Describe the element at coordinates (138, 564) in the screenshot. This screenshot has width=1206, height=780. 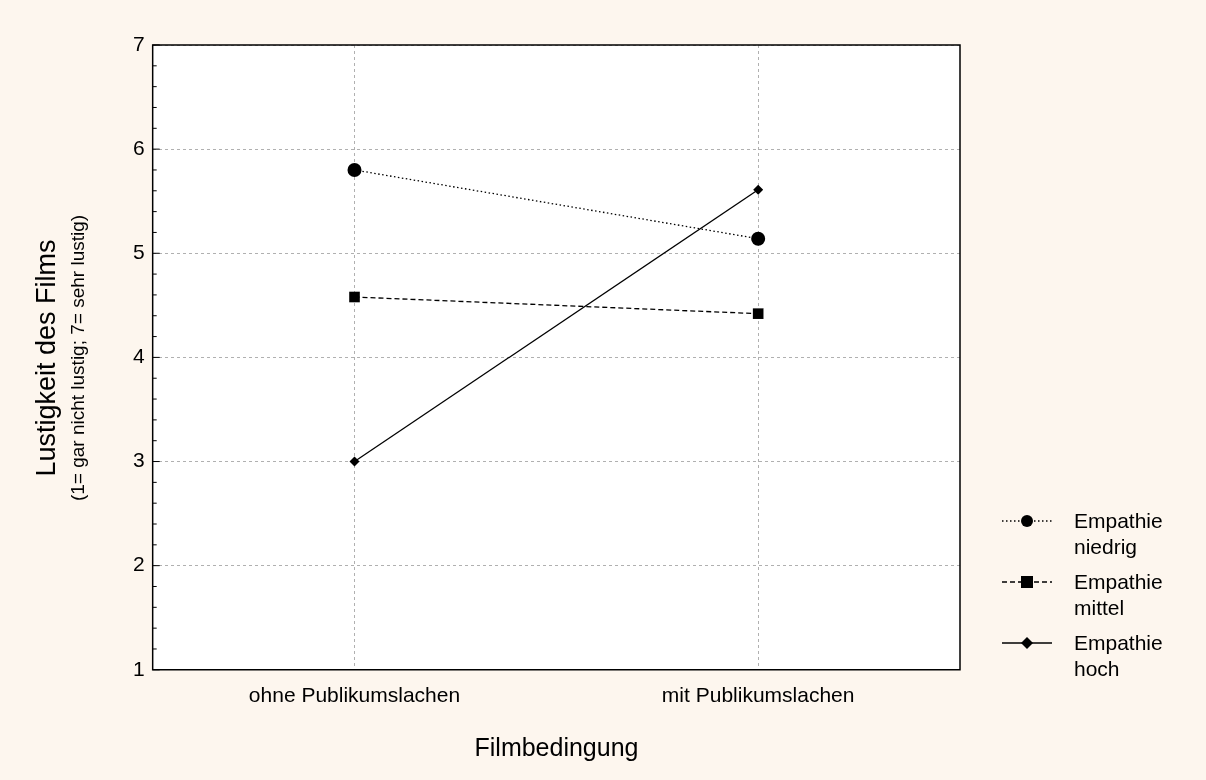
I see `y-tick-label: 2` at that location.